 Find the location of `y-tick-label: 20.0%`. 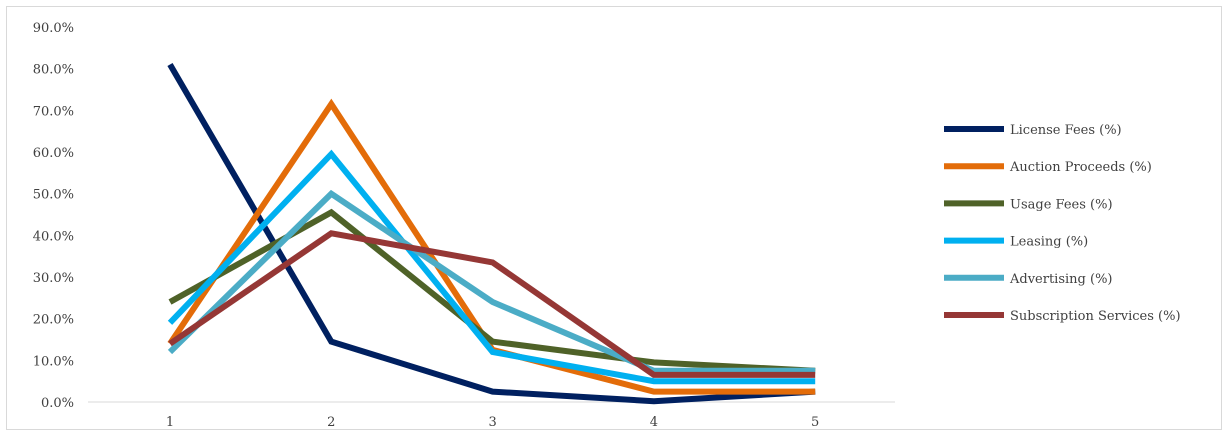

y-tick-label: 20.0% is located at coordinates (53, 320).